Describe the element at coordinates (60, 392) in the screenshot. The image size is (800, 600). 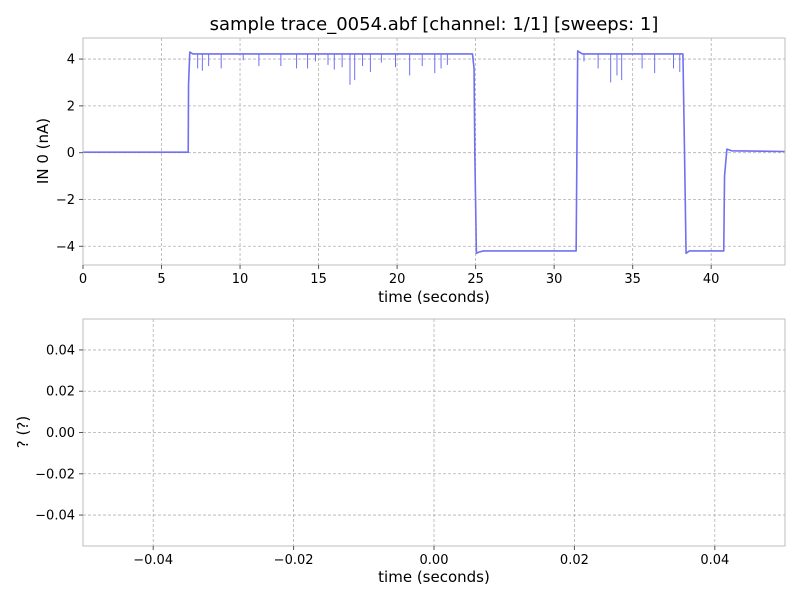
I see `bottom-y-tick-label: 0.02` at that location.